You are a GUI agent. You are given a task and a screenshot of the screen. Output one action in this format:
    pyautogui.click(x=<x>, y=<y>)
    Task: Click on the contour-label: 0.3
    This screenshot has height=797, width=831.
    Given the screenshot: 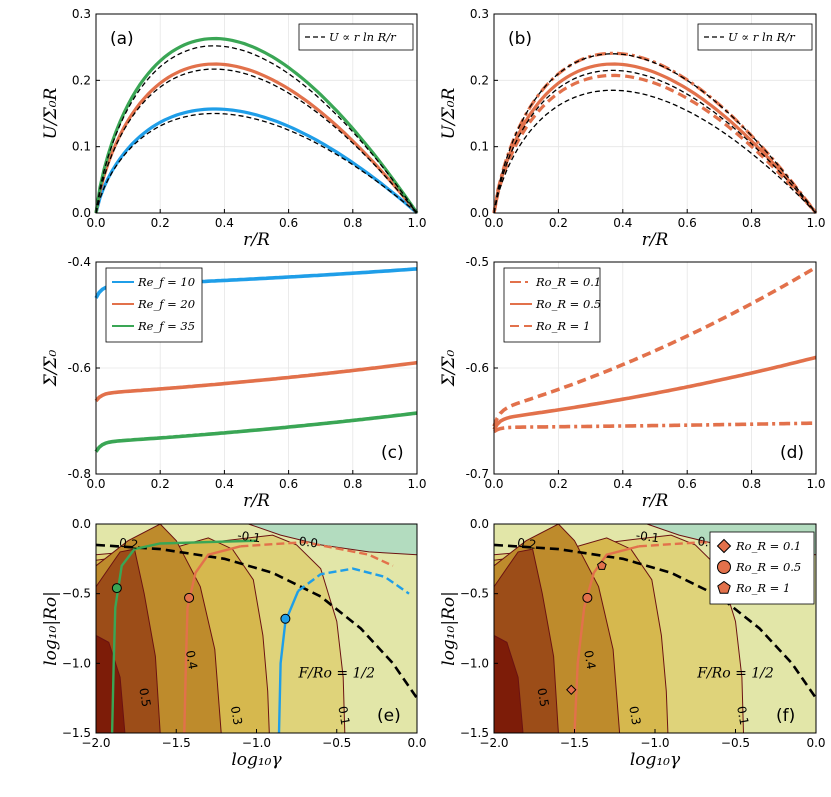 What is the action you would take?
    pyautogui.click(x=634, y=715)
    